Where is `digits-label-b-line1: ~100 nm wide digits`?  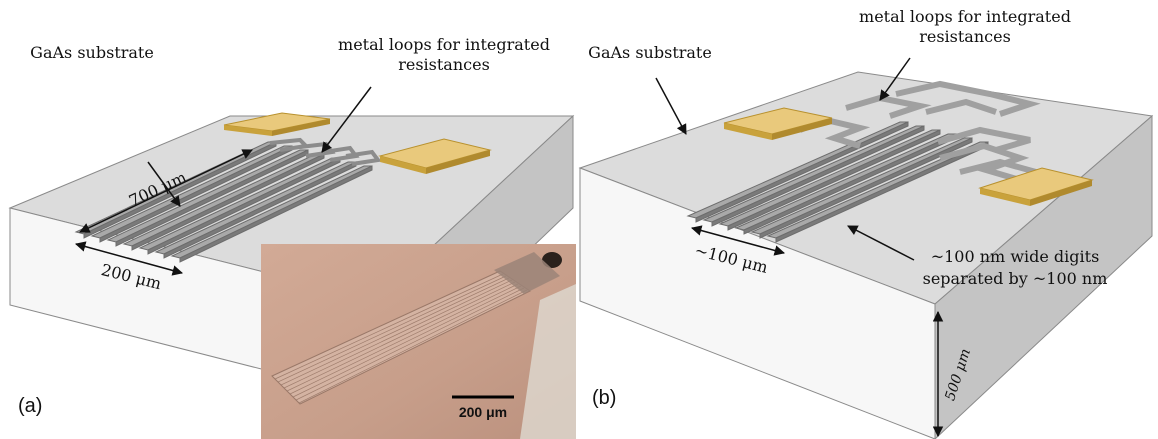 digits-label-b-line1: ~100 nm wide digits is located at coordinates (1015, 256).